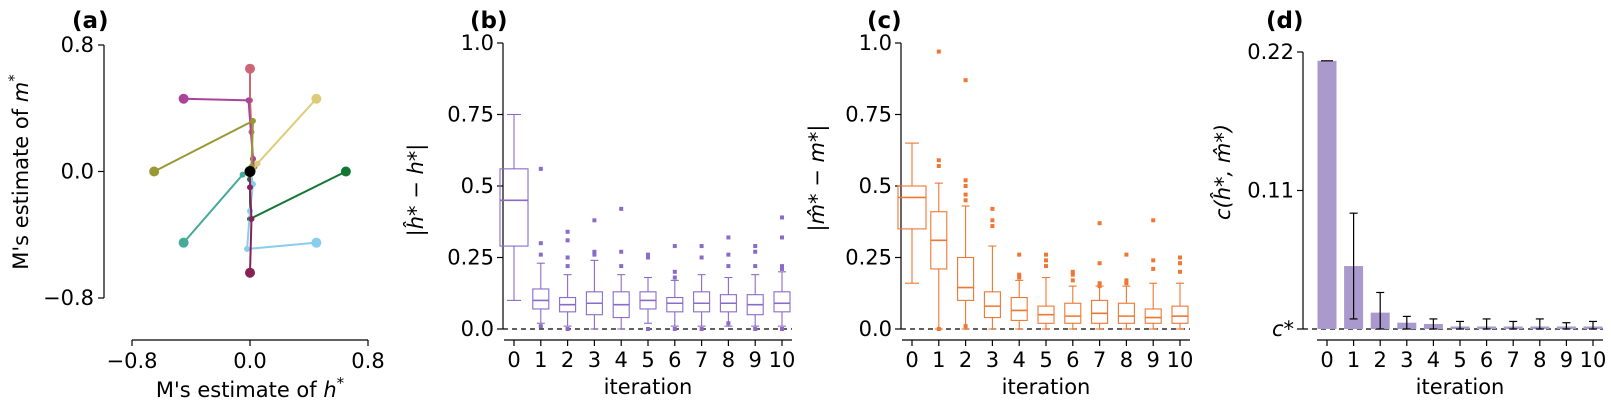 The width and height of the screenshot is (1611, 415). Describe the element at coordinates (477, 186) in the screenshot. I see `y-tick-label: 0.5` at that location.